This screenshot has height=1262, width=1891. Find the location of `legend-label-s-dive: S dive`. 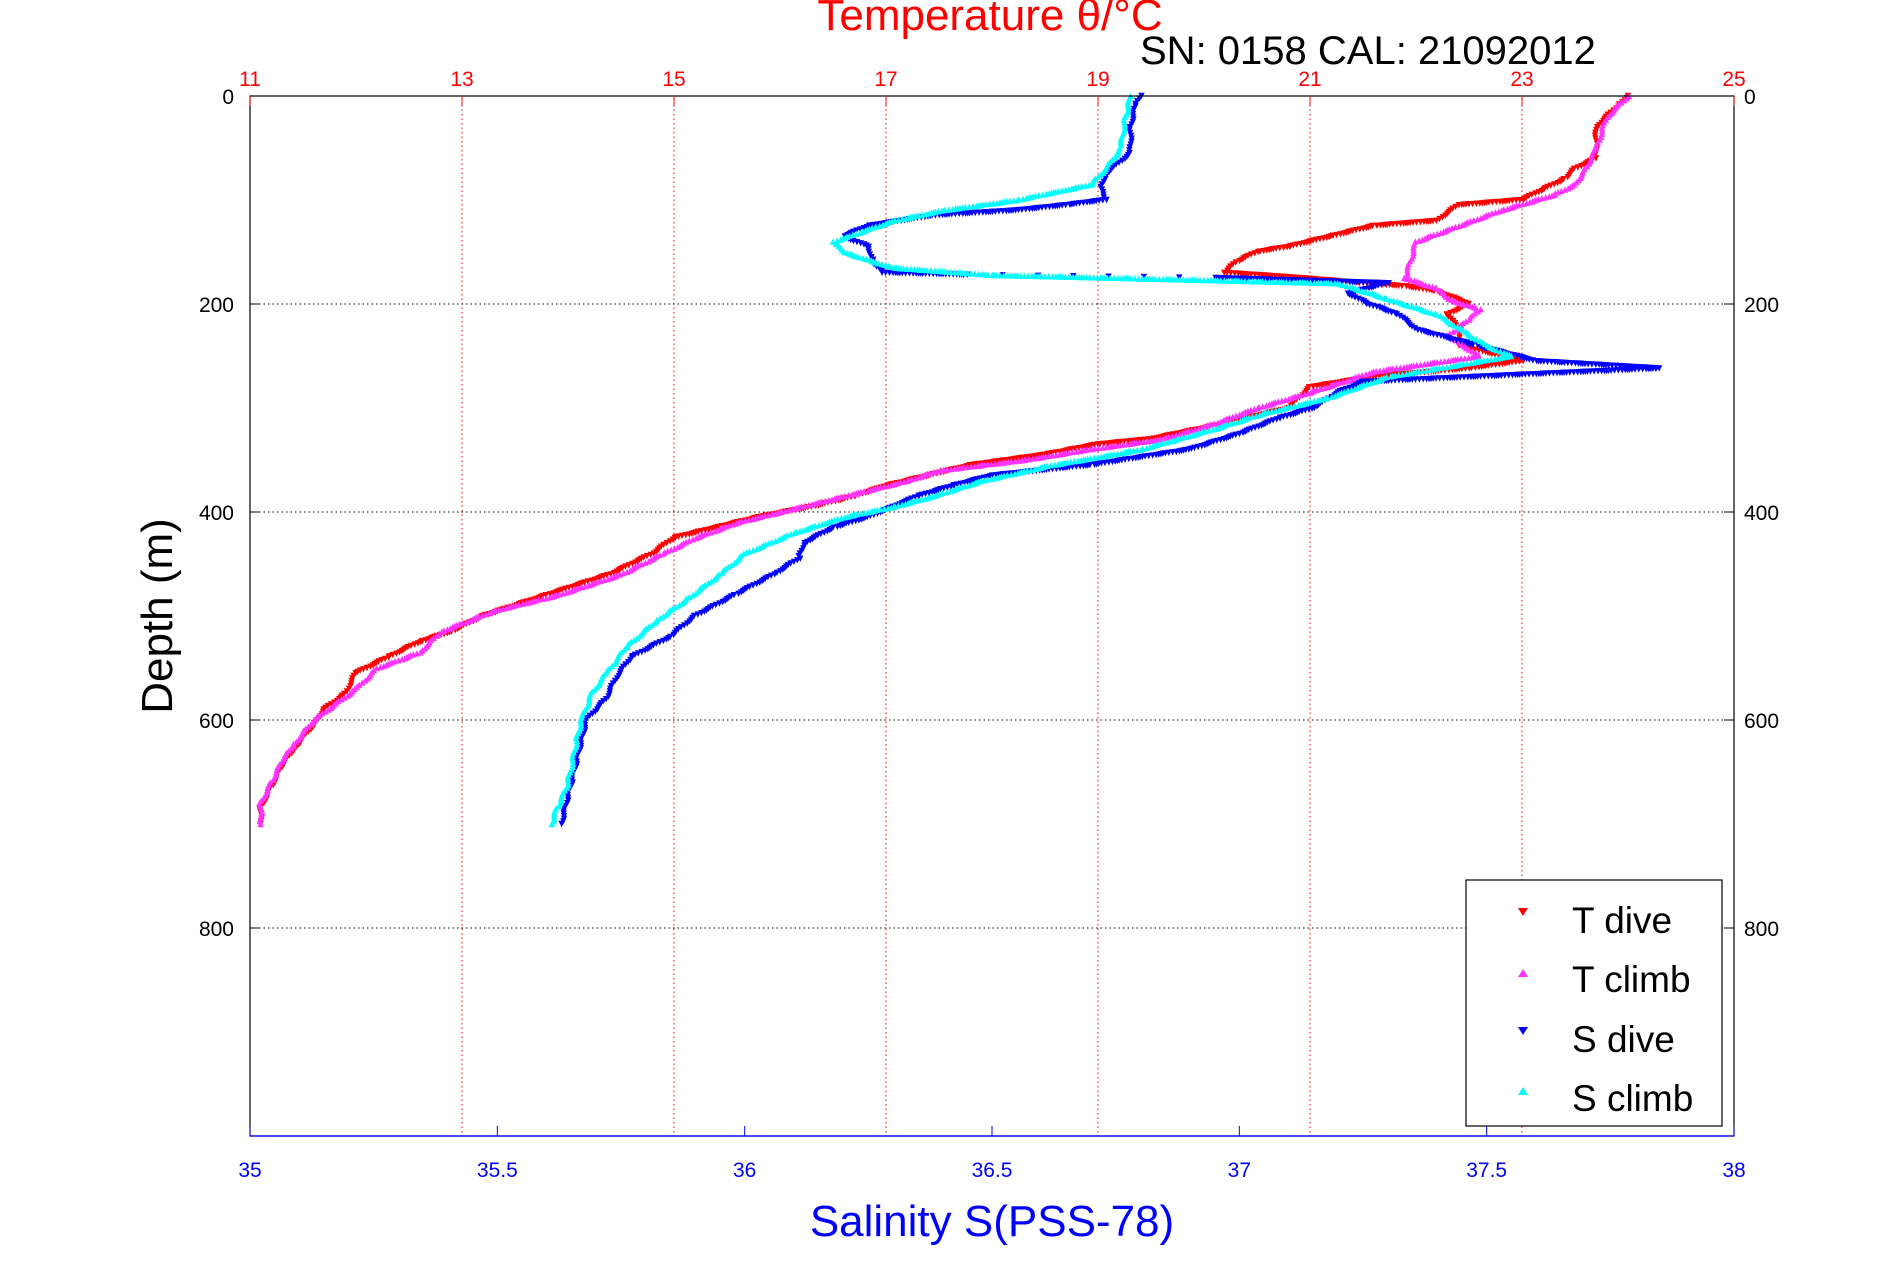

legend-label-s-dive: S dive is located at coordinates (1623, 1039).